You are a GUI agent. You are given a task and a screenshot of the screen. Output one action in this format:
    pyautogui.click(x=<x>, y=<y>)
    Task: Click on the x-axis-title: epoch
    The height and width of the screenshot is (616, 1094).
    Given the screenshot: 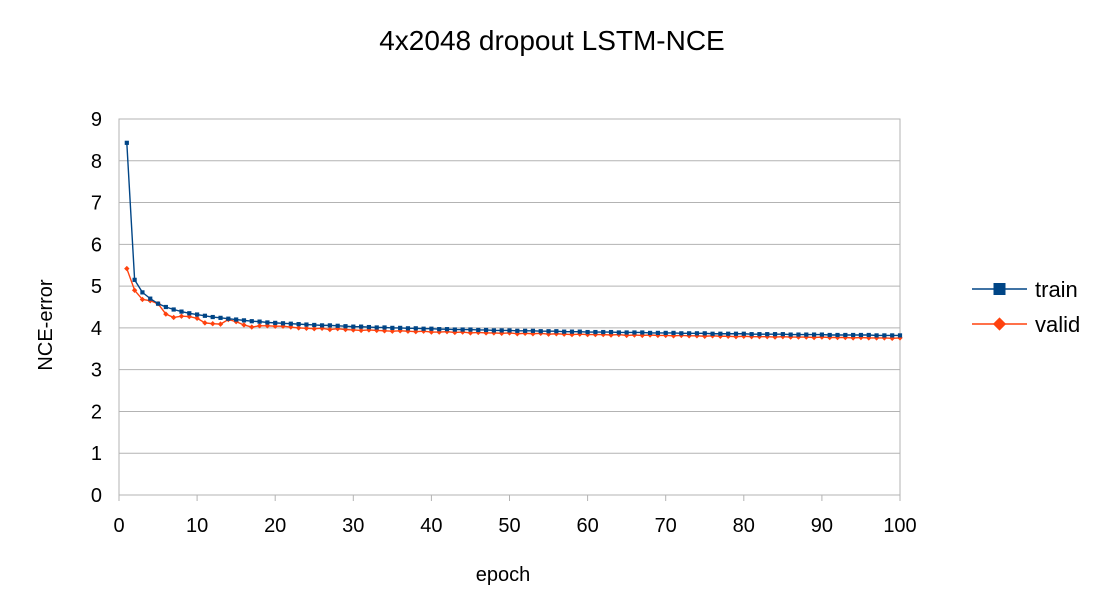 What is the action you would take?
    pyautogui.click(x=503, y=575)
    